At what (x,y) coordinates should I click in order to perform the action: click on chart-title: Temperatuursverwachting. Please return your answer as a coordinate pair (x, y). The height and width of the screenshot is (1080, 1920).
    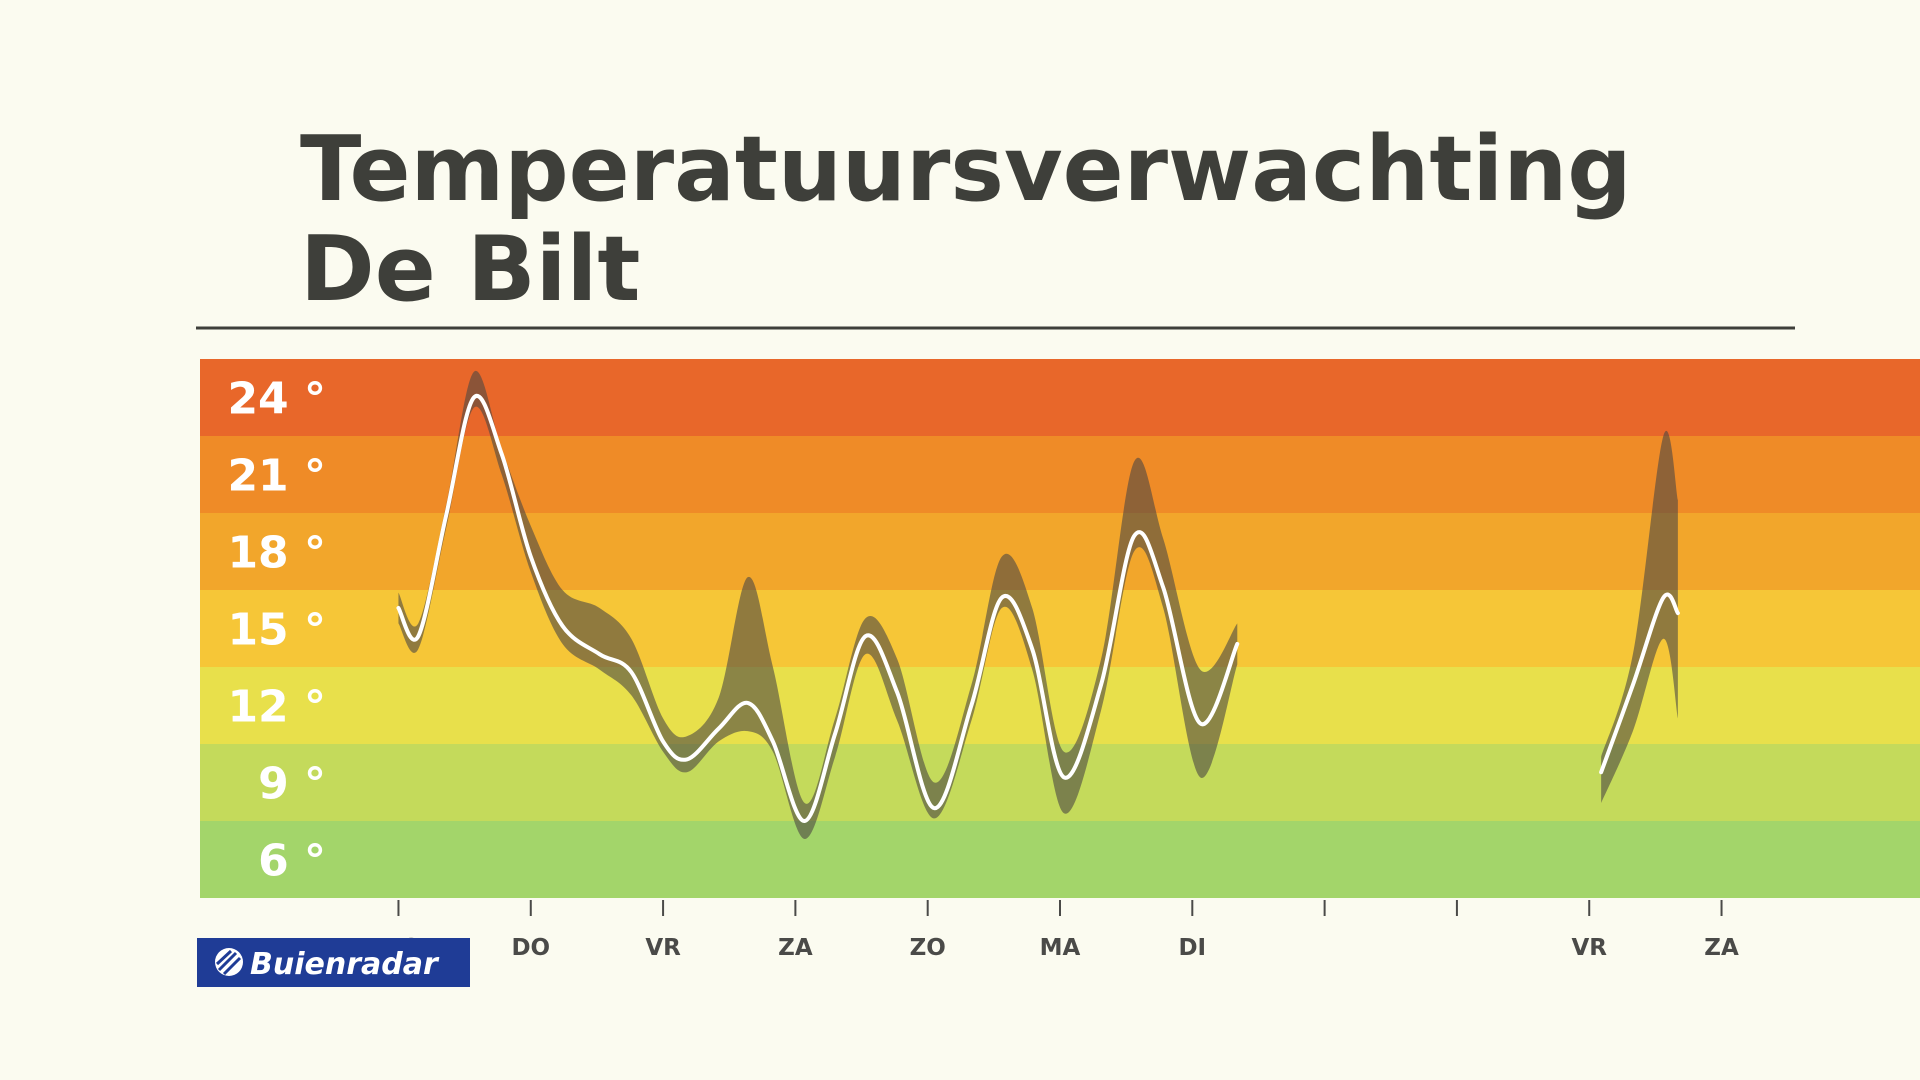
    Looking at the image, I should click on (966, 169).